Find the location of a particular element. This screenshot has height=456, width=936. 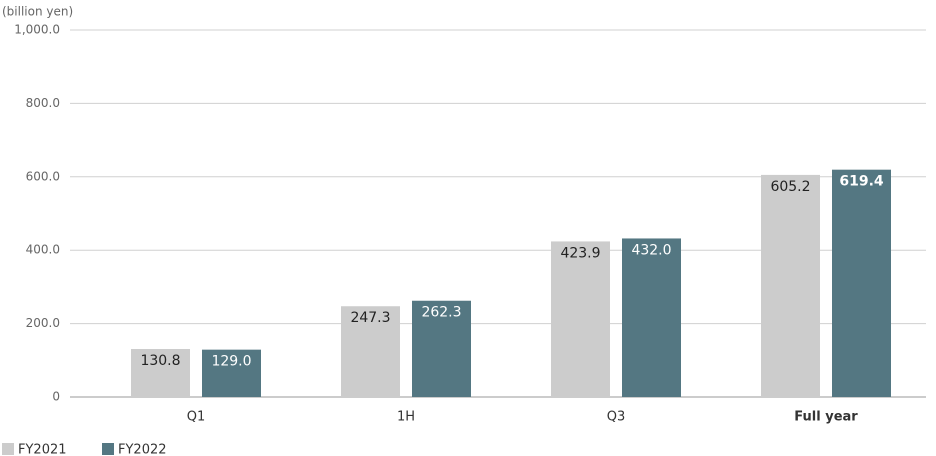

value-label: 605.2 is located at coordinates (790, 187).